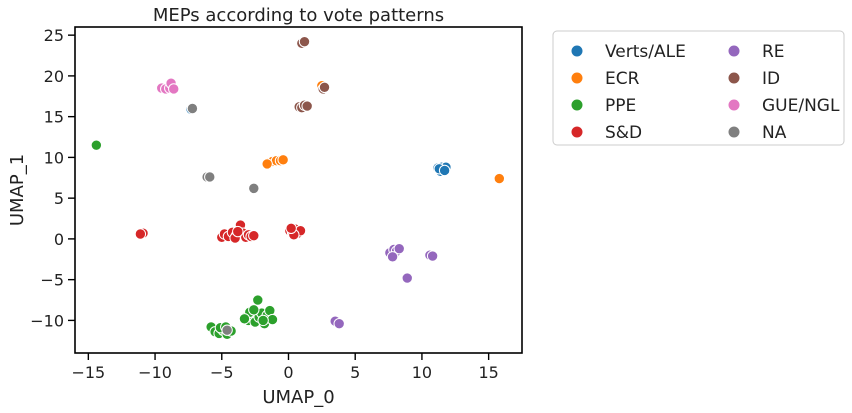 The height and width of the screenshot is (413, 852). Describe the element at coordinates (771, 79) in the screenshot. I see `legend-label: ID` at that location.